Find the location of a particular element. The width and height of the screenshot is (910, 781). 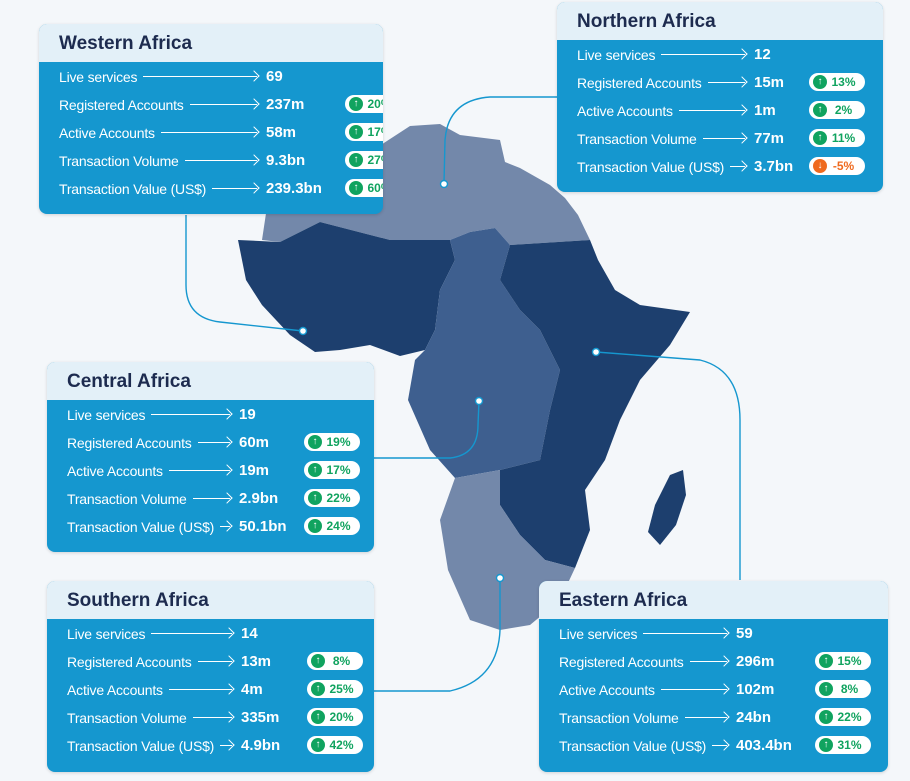

stat-row: Transaction Volume 24bn ↑ 22% is located at coordinates (713, 717).